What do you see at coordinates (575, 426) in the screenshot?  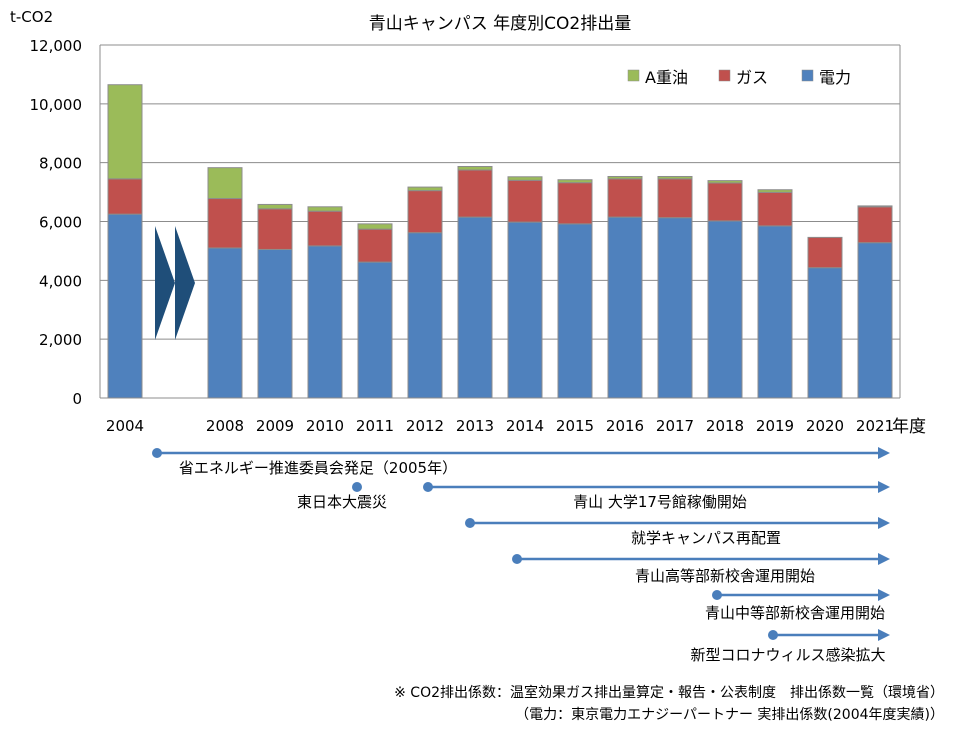 I see `x-tick-label: 2015` at bounding box center [575, 426].